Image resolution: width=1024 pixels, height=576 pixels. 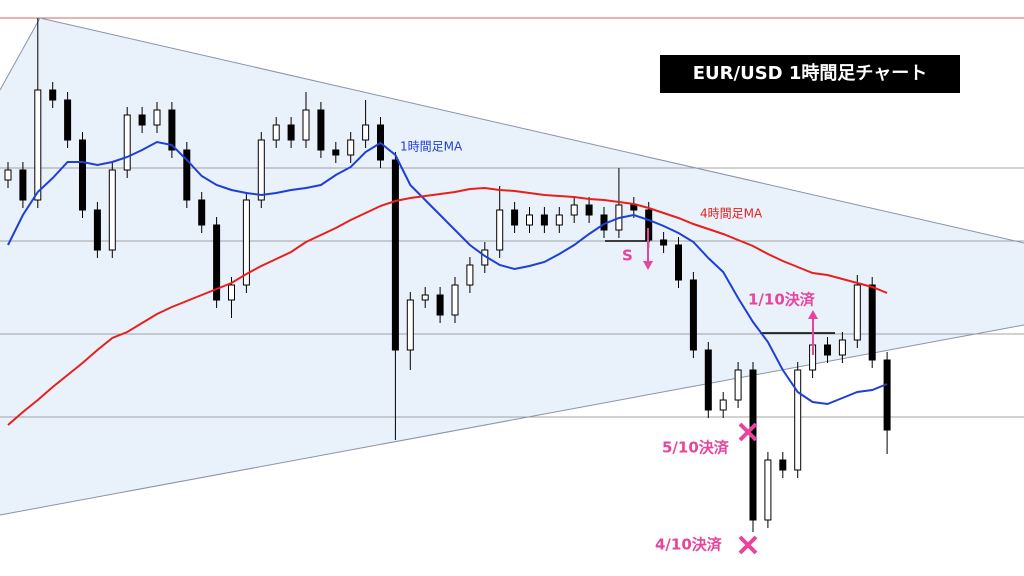 I want to click on chart-title: EUR/USD 1時間足チャート, so click(x=810, y=73).